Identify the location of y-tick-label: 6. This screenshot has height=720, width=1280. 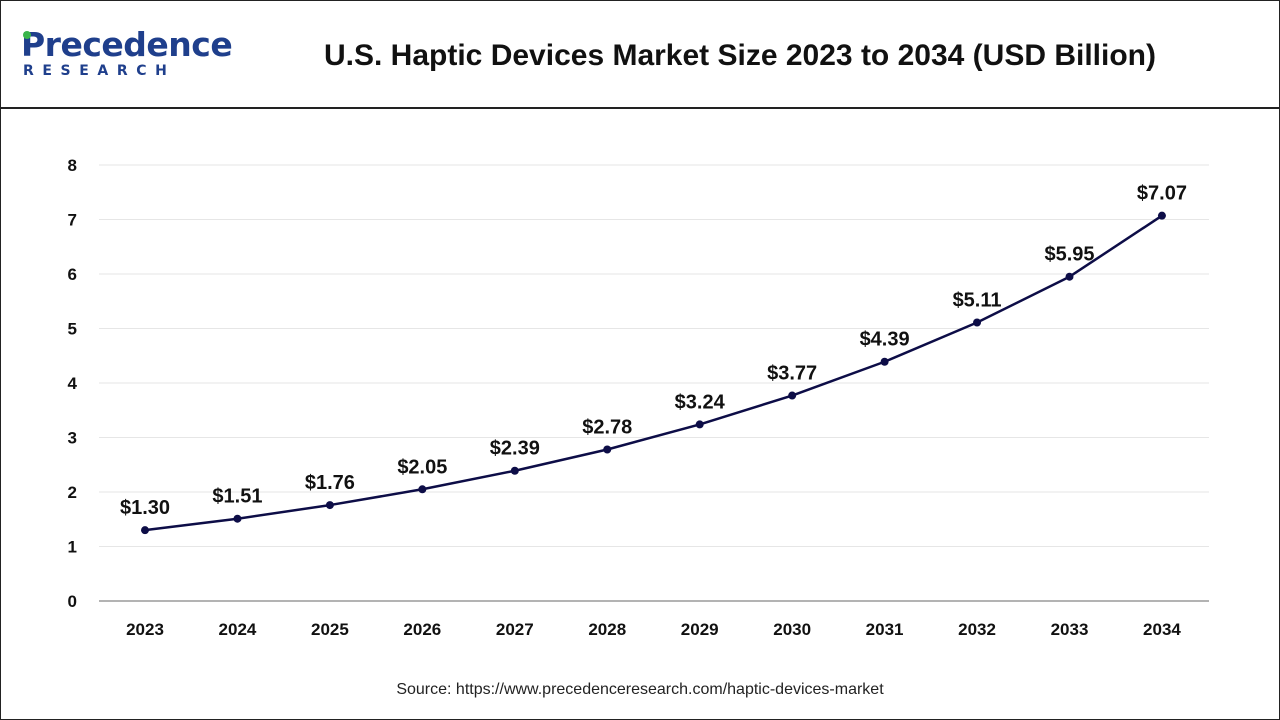
(72, 274).